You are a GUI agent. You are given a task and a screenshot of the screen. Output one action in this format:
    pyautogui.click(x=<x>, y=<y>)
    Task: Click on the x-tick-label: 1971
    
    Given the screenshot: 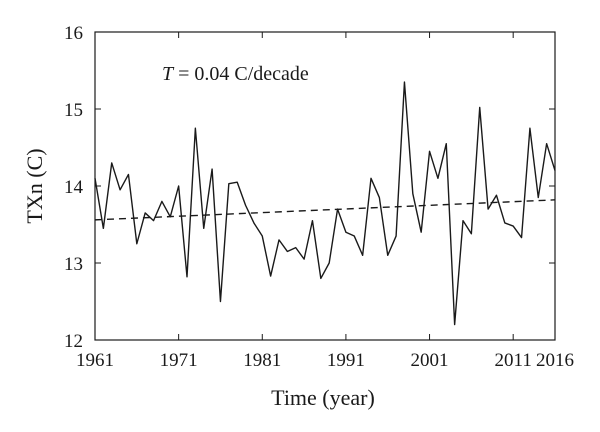 What is the action you would take?
    pyautogui.click(x=179, y=360)
    